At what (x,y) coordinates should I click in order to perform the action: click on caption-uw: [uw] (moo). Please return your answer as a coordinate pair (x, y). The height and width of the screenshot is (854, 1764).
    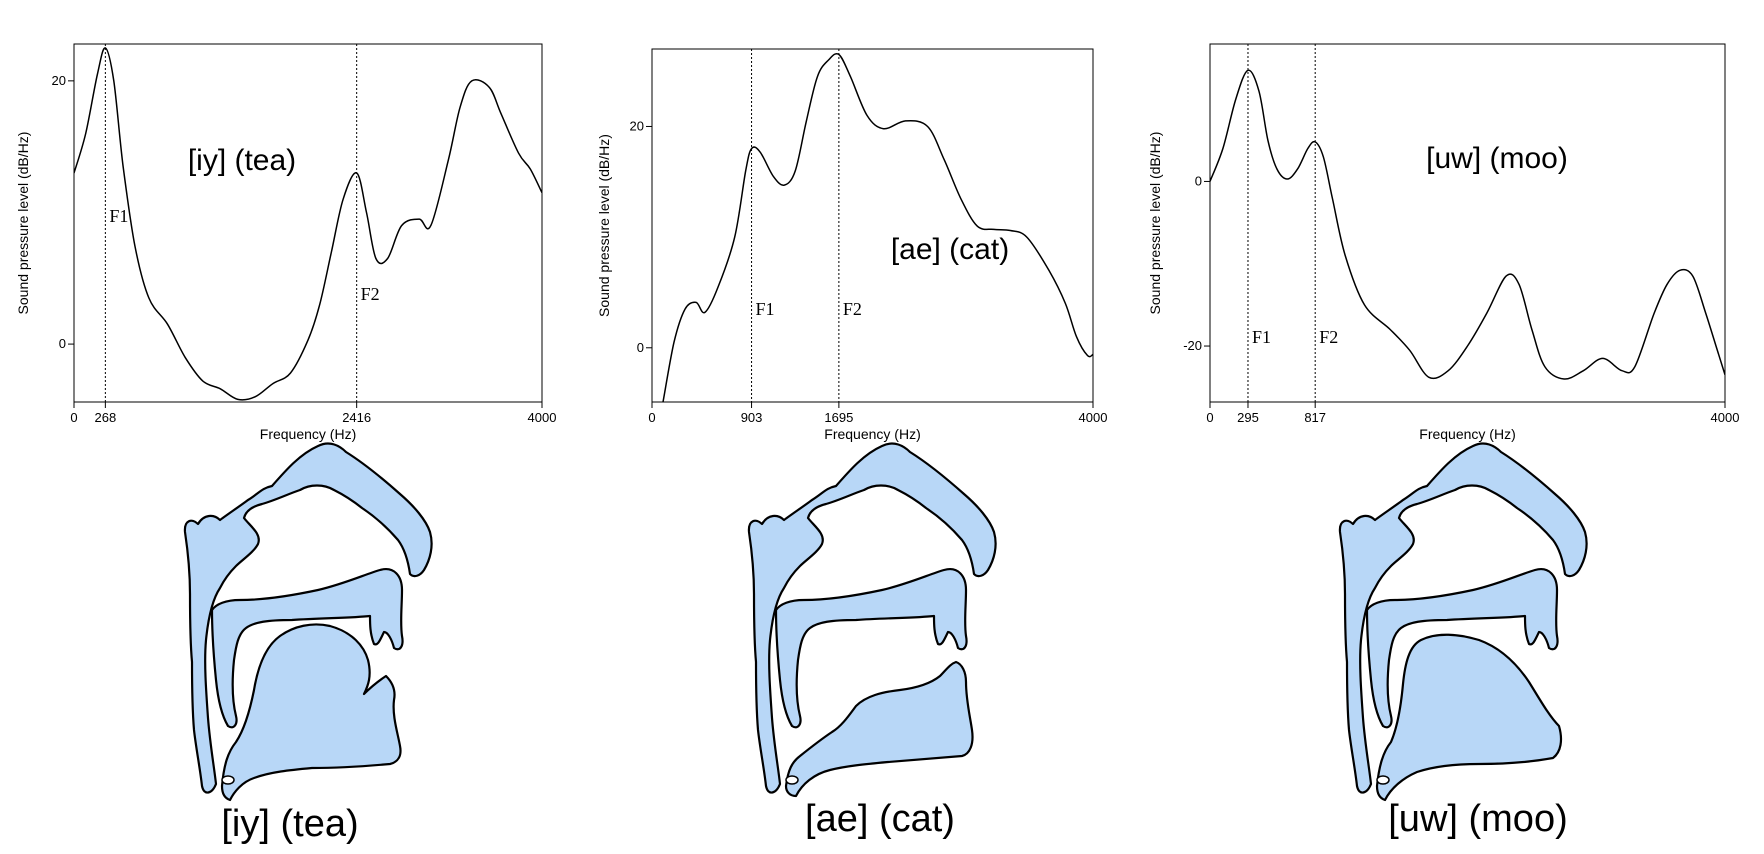
    Looking at the image, I should click on (1477, 819).